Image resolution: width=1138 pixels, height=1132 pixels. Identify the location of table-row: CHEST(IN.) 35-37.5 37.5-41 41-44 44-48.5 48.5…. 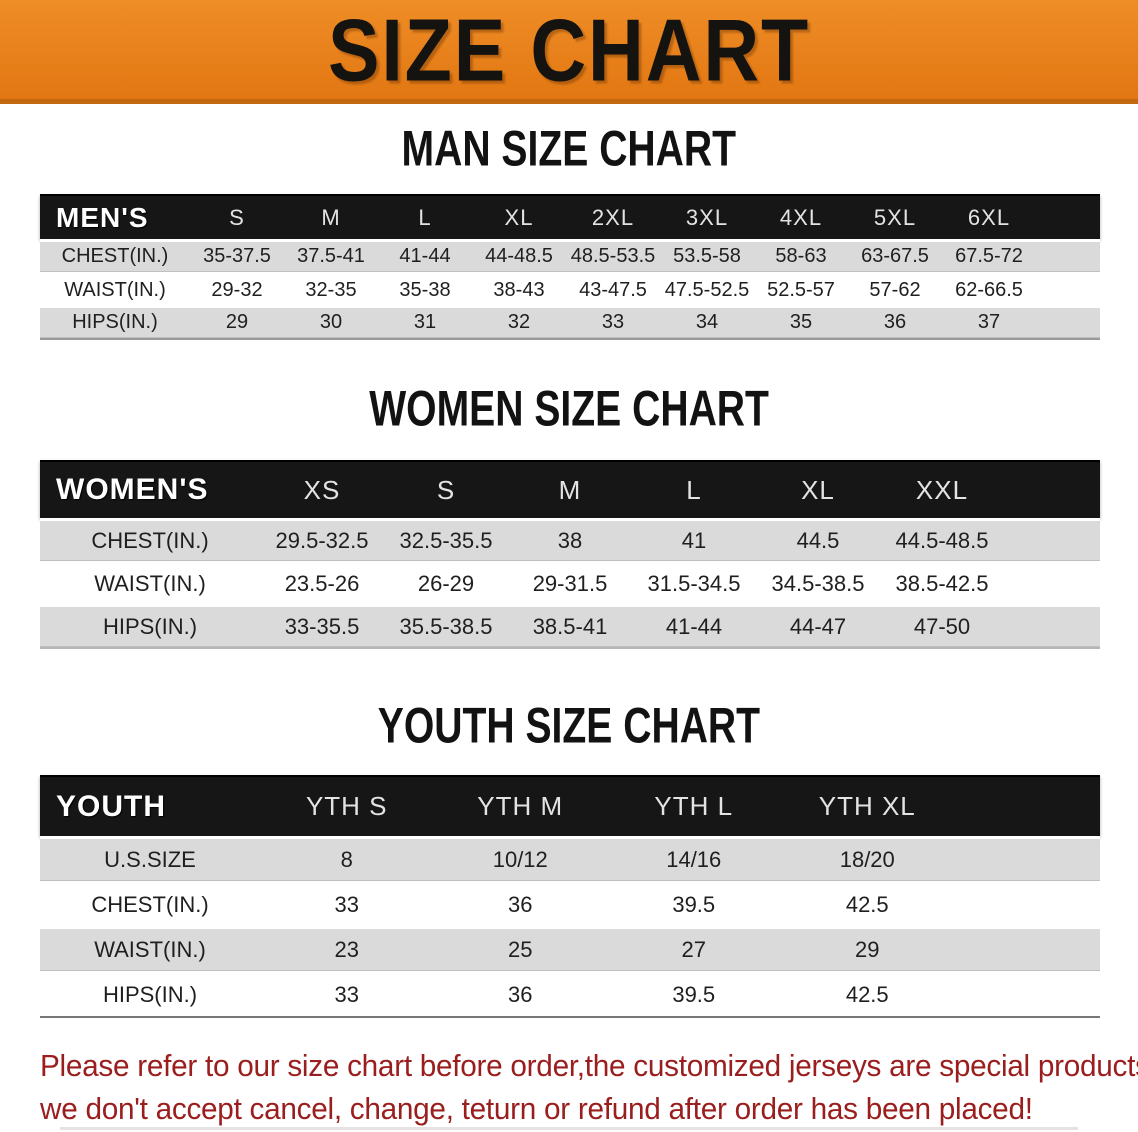
(570, 255).